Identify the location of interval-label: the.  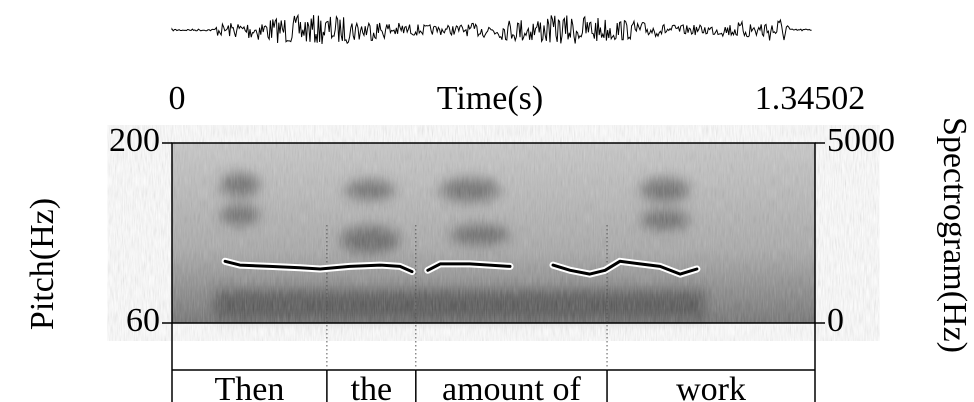
(372, 386).